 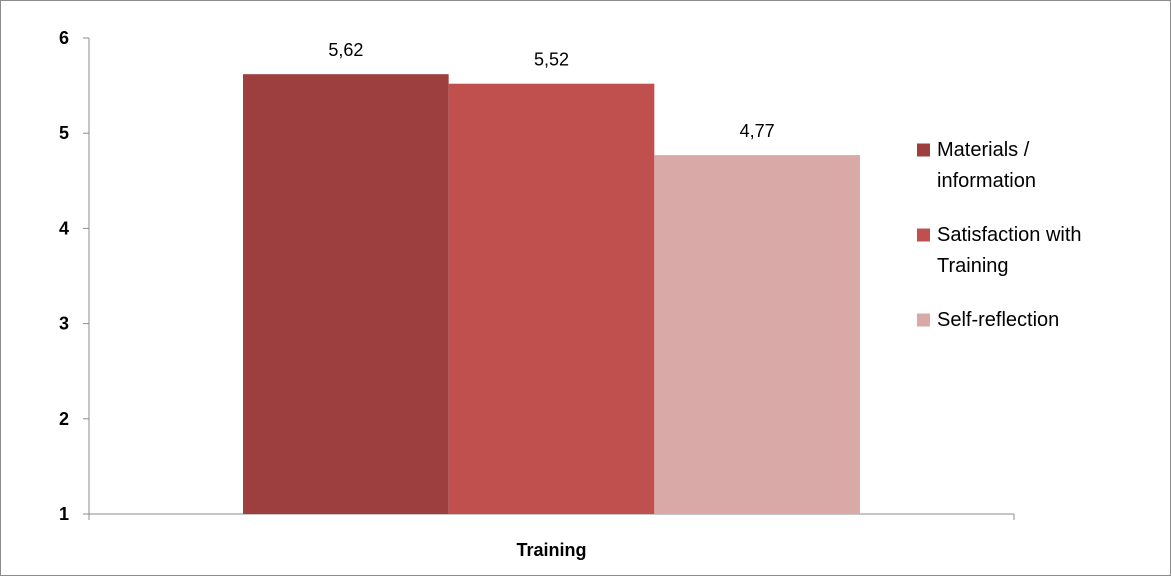 I want to click on x-tick-label: Training, so click(x=551, y=550).